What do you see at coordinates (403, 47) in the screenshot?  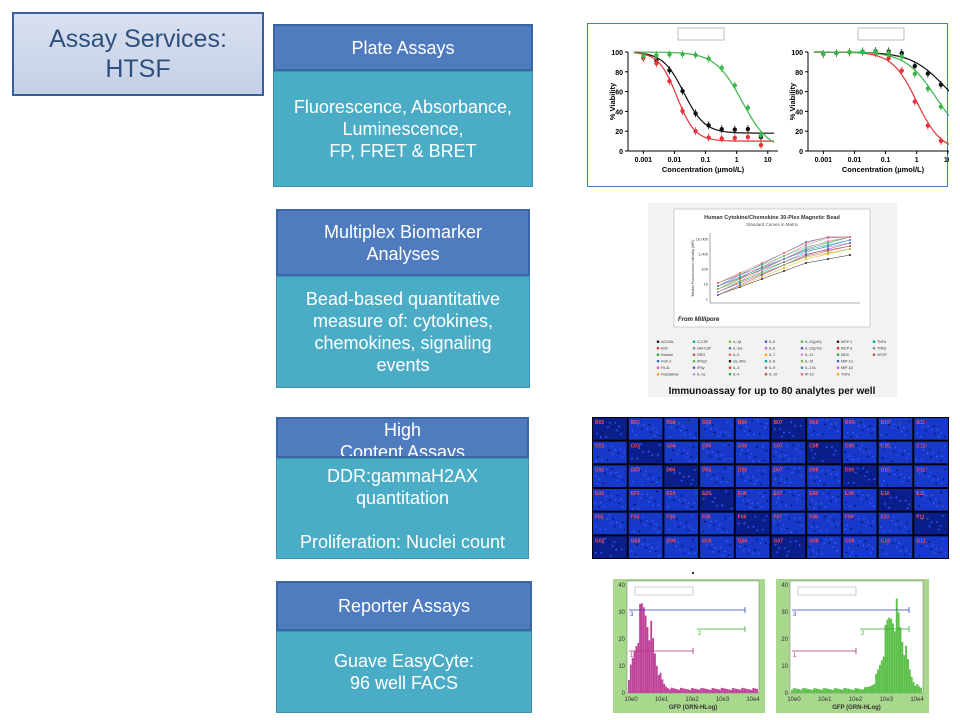 I see `plate-assays-header: Plate Assays` at bounding box center [403, 47].